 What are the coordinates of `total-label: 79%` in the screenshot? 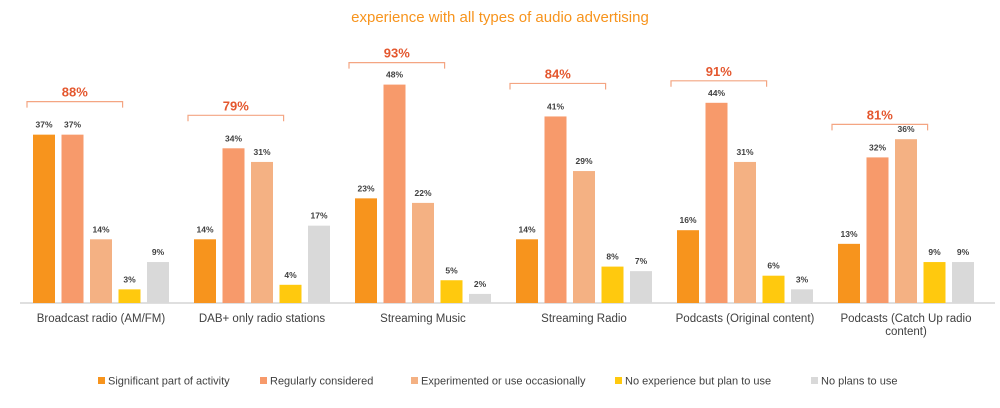 It's located at (236, 105).